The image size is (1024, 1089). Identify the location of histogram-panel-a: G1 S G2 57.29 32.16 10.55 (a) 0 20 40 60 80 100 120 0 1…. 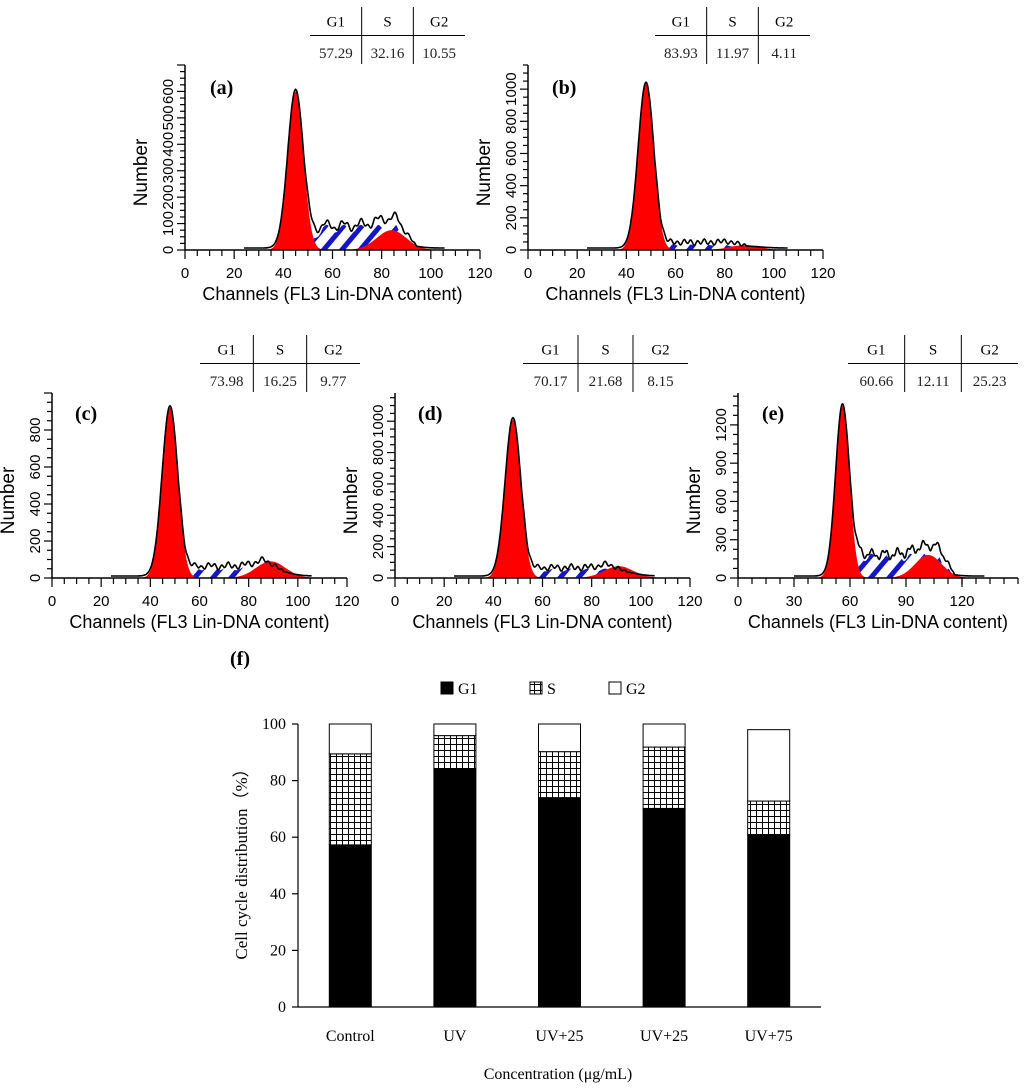
(312, 155).